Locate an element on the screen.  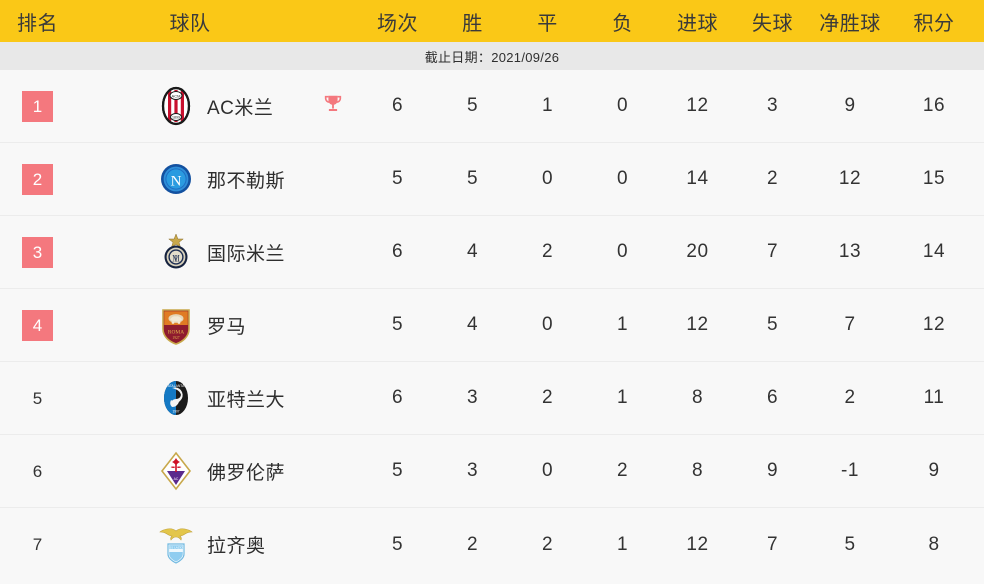
points-value: 11 is located at coordinates (934, 397).